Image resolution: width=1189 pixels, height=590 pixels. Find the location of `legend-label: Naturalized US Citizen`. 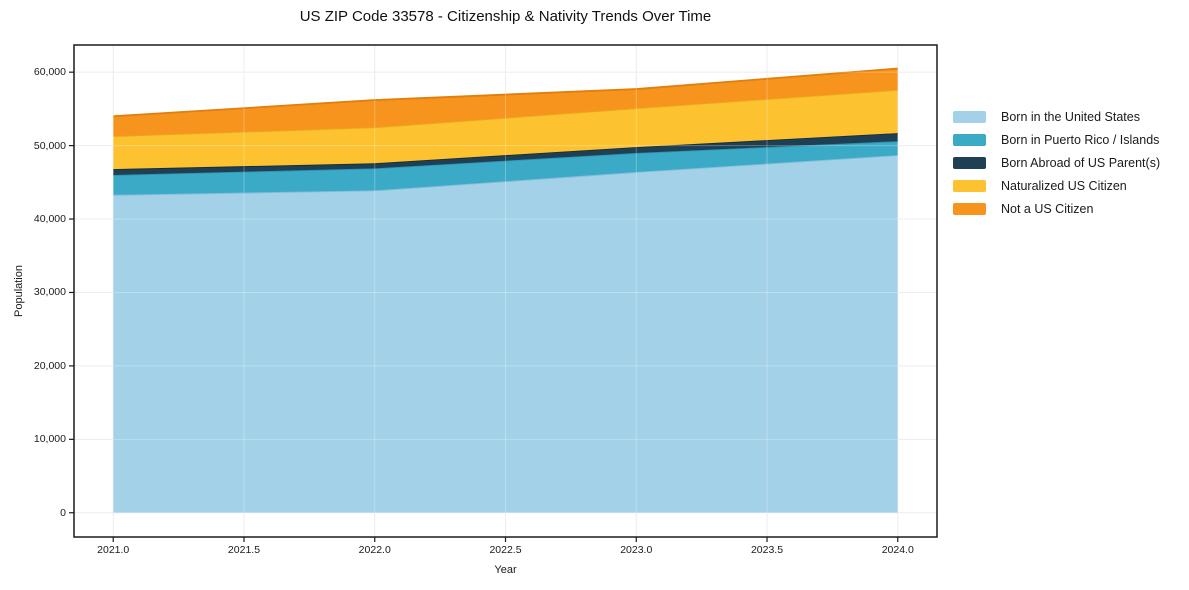

legend-label: Naturalized US Citizen is located at coordinates (1064, 185).